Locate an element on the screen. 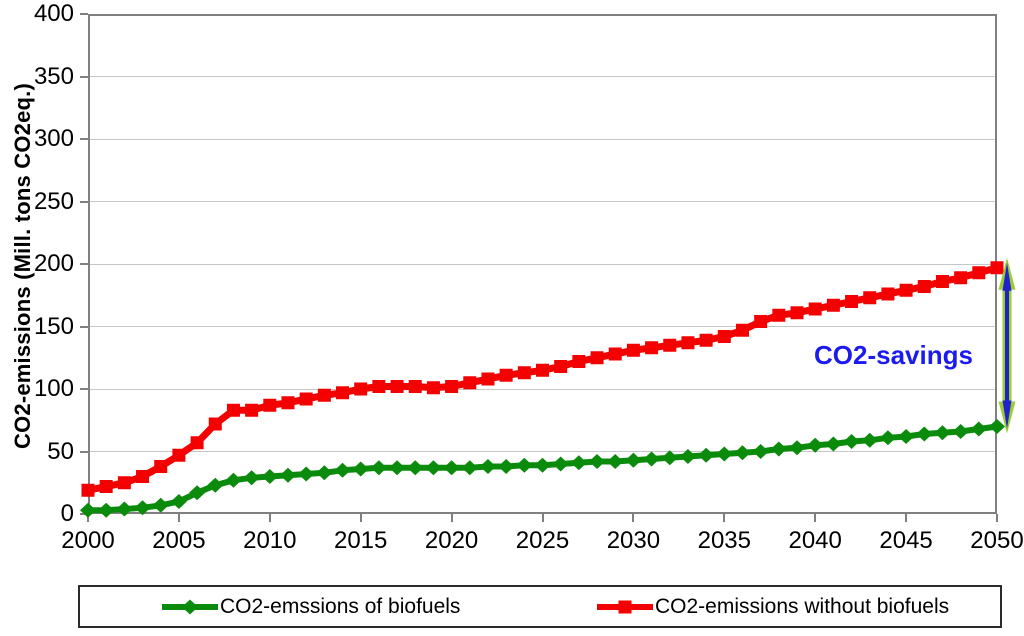  y-tick-label: 50 is located at coordinates (60, 451).